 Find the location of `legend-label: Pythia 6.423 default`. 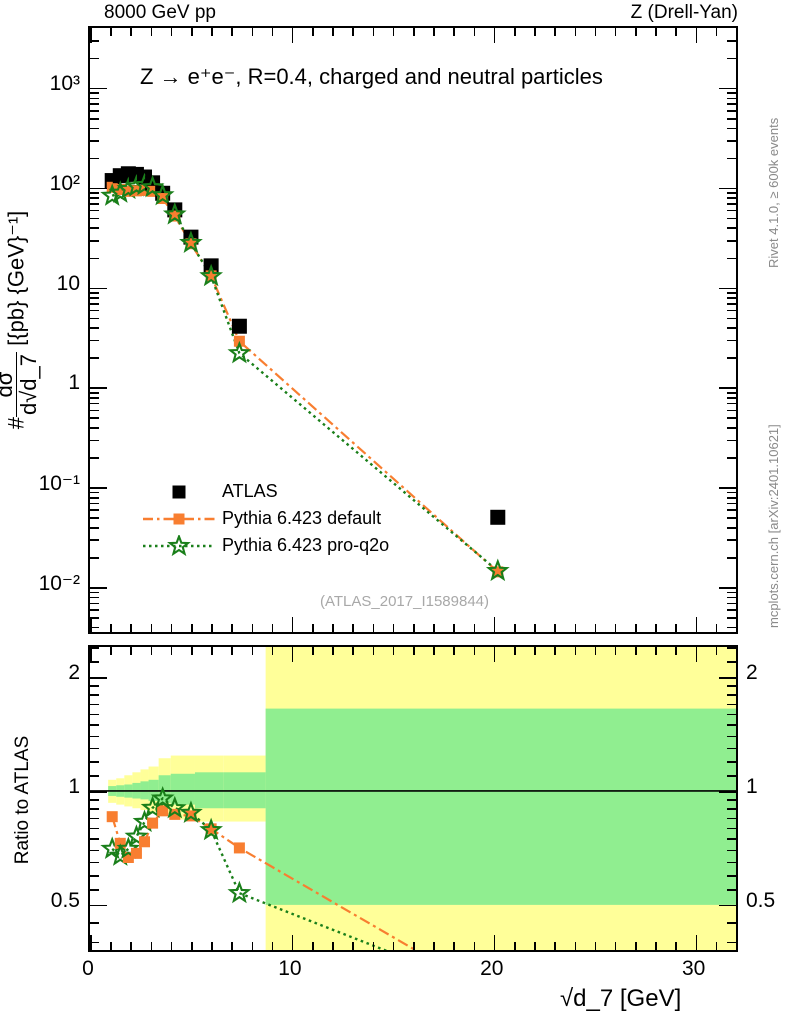

legend-label: Pythia 6.423 default is located at coordinates (302, 518).